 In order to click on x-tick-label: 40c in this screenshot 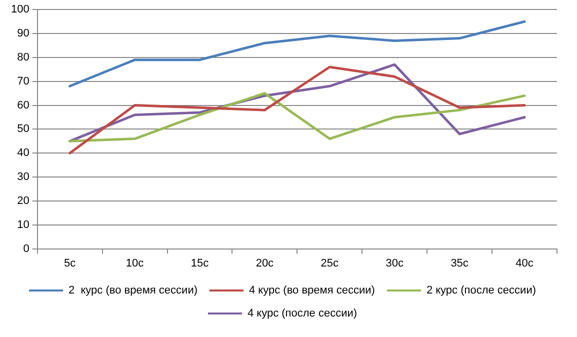, I will do `click(525, 263)`.